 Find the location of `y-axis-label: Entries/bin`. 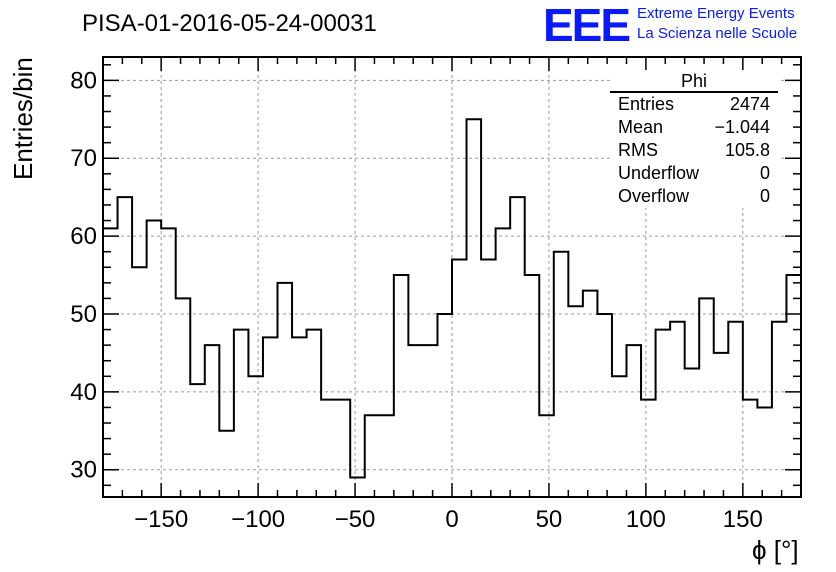

y-axis-label: Entries/bin is located at coordinates (23, 118).